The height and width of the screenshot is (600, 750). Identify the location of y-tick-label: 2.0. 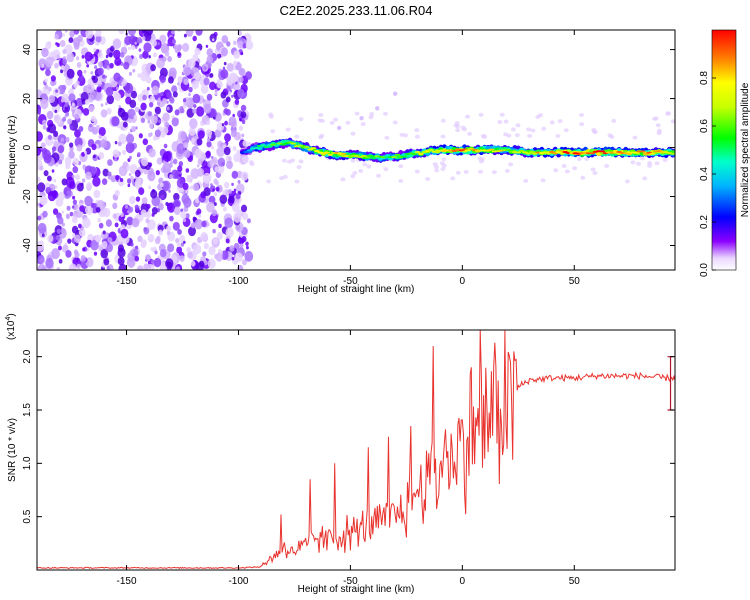
(27, 356).